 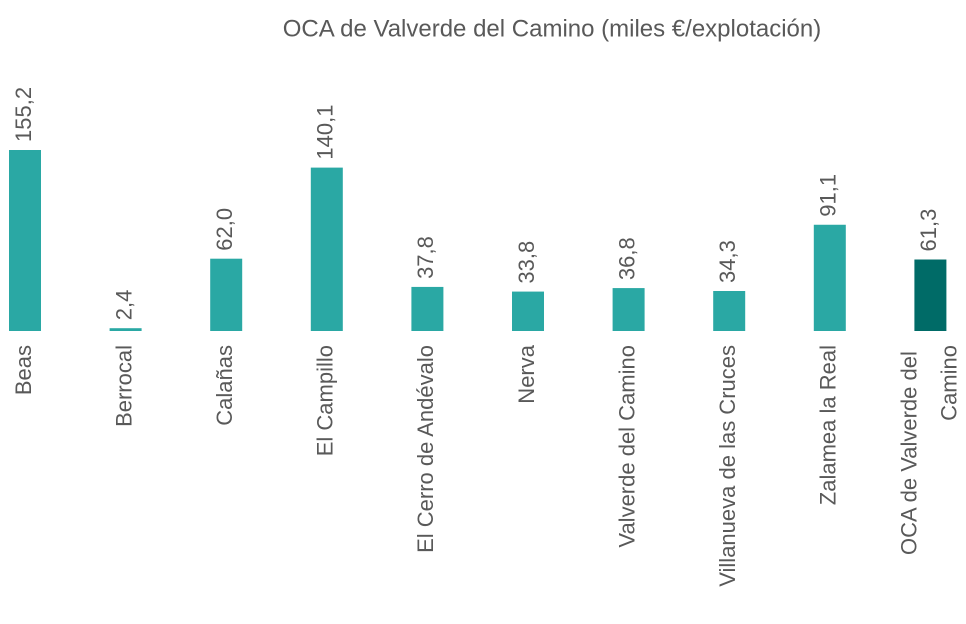 What do you see at coordinates (727, 466) in the screenshot?
I see `x-tick-label: Villanueva de las Cruces` at bounding box center [727, 466].